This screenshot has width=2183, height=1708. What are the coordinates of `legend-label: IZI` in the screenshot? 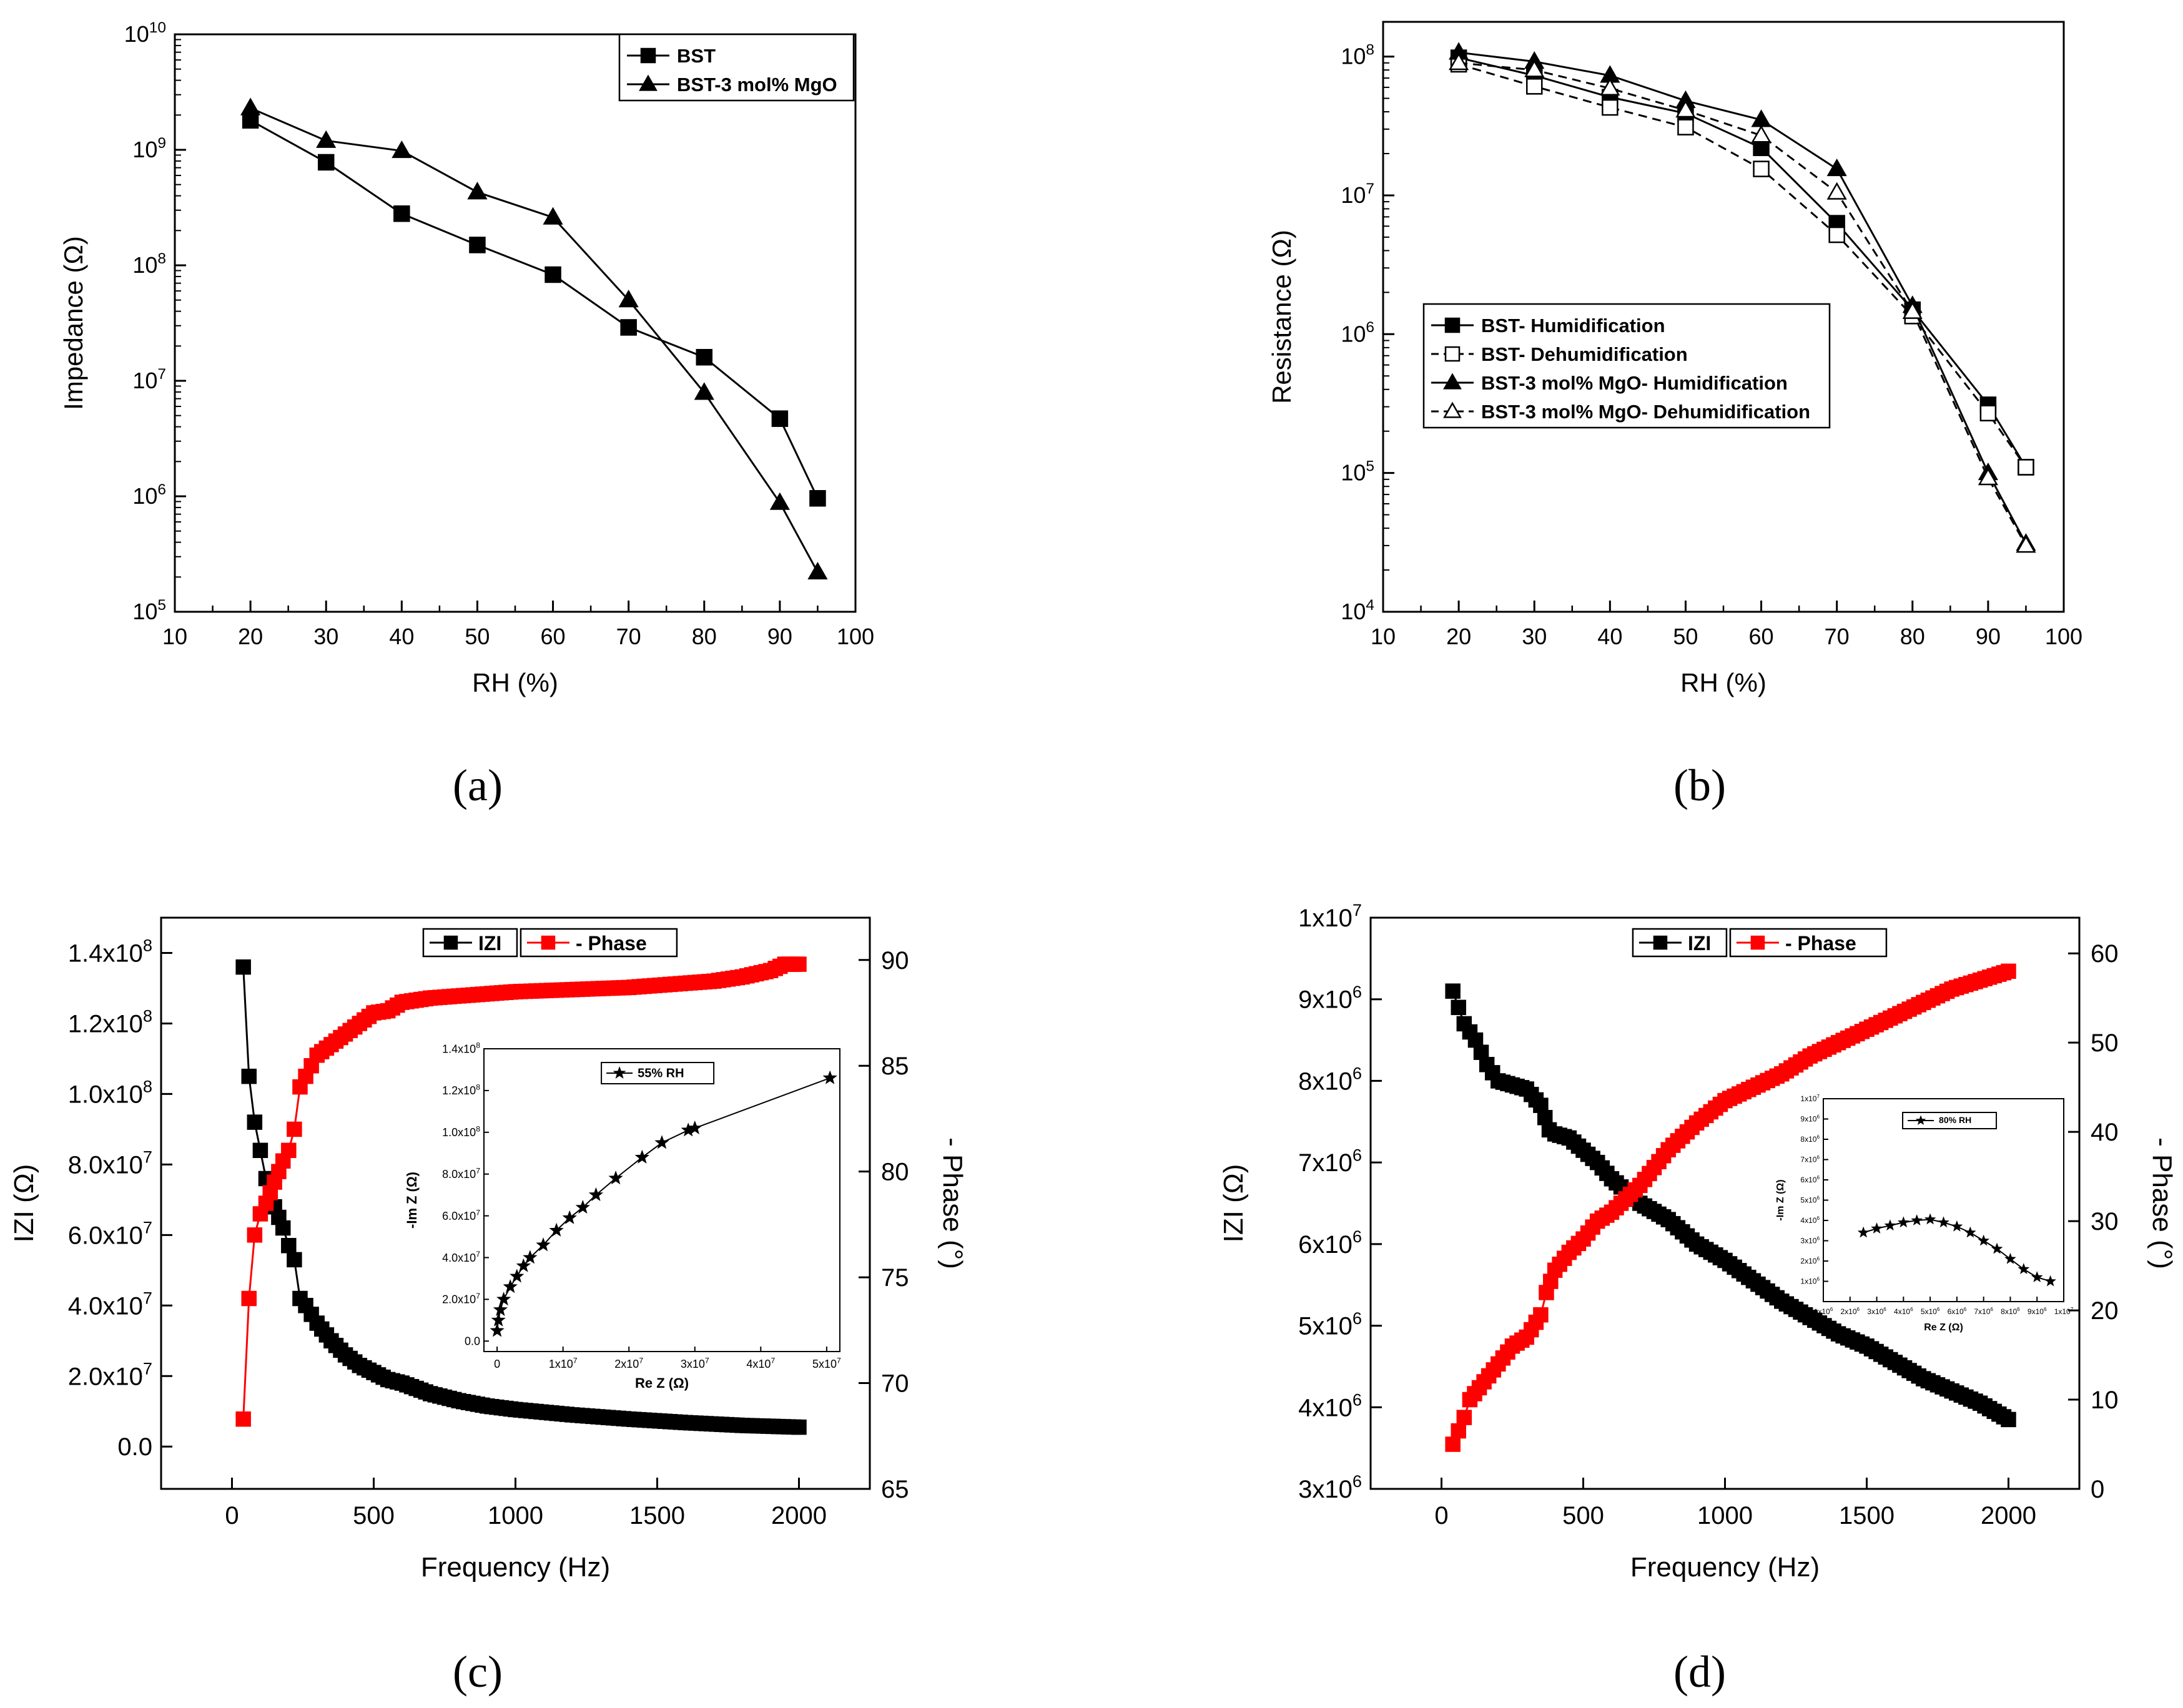 It's located at (490, 943).